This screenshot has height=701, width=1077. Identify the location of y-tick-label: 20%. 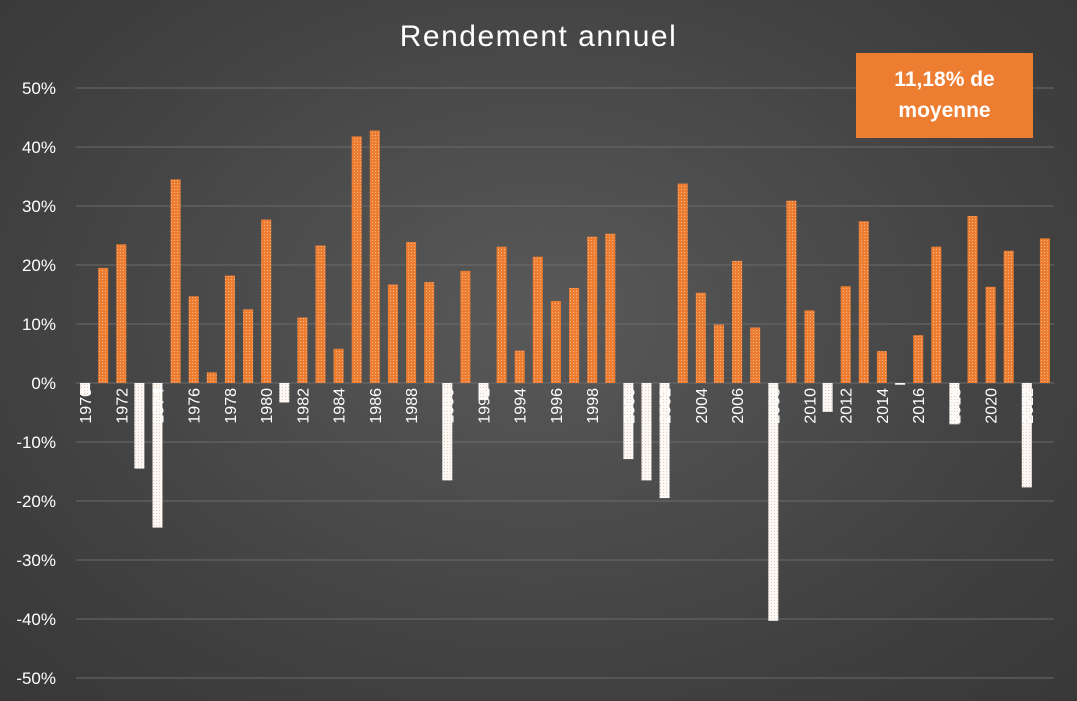
(39, 265).